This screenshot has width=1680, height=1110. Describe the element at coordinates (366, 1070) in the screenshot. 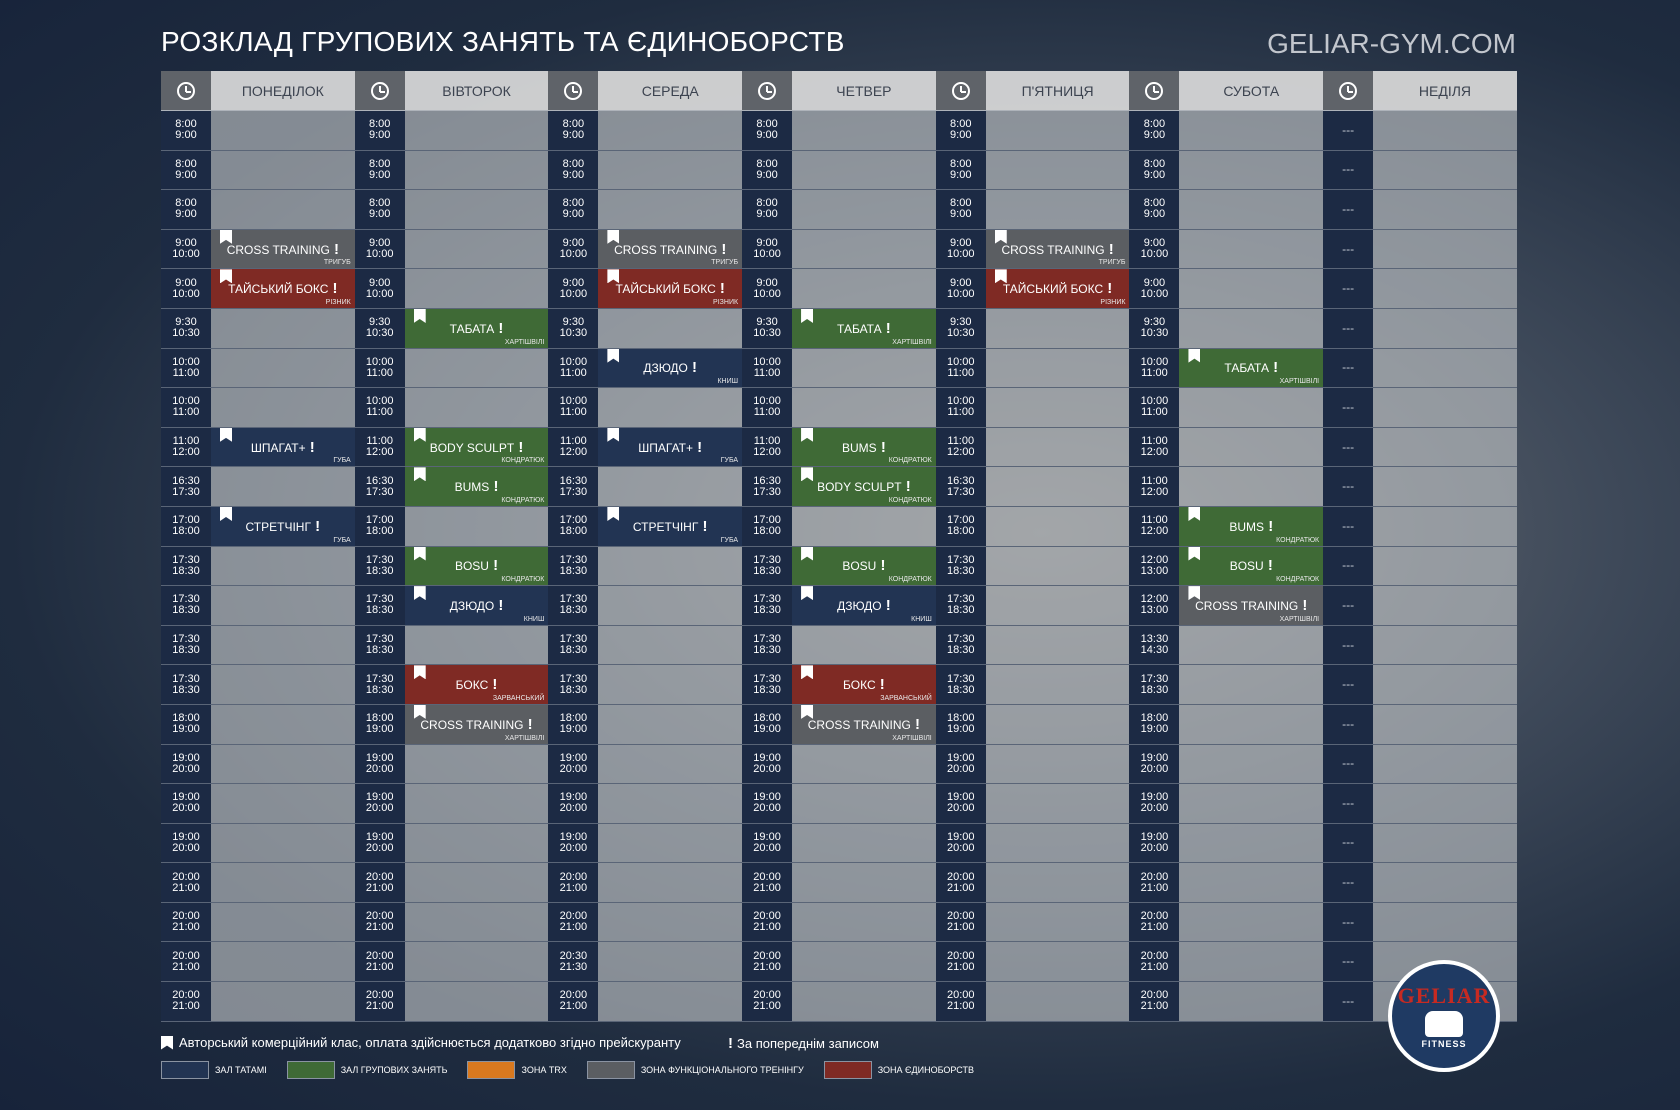

I see `legend-zone-group: ЗАЛ ГРУПОВИХ ЗАНЯТЬ` at that location.